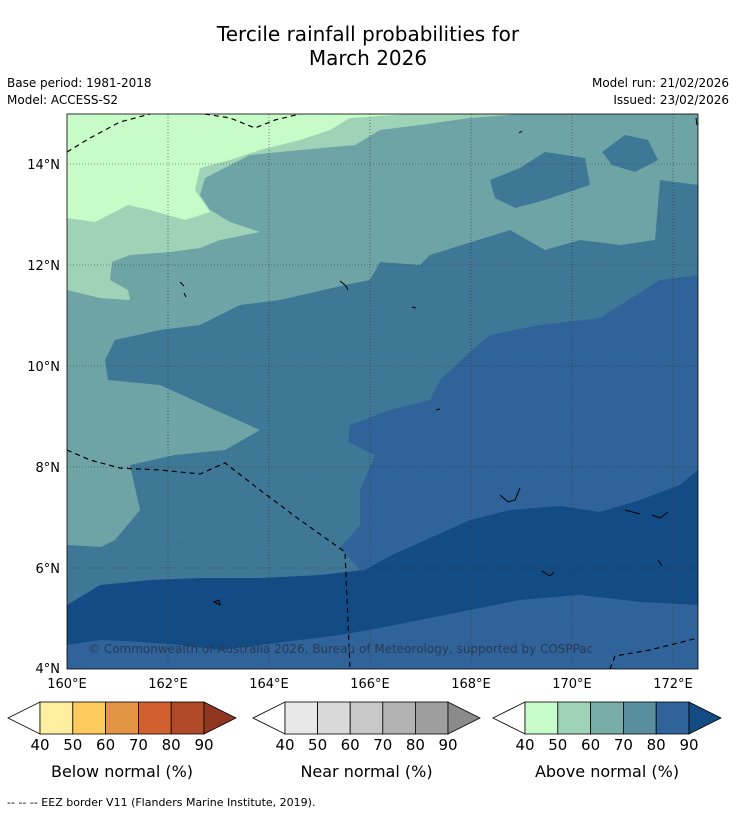  What do you see at coordinates (660, 92) in the screenshot?
I see `meta-right: Model run: 21/02/2026 Issued: 23/02/2026` at bounding box center [660, 92].